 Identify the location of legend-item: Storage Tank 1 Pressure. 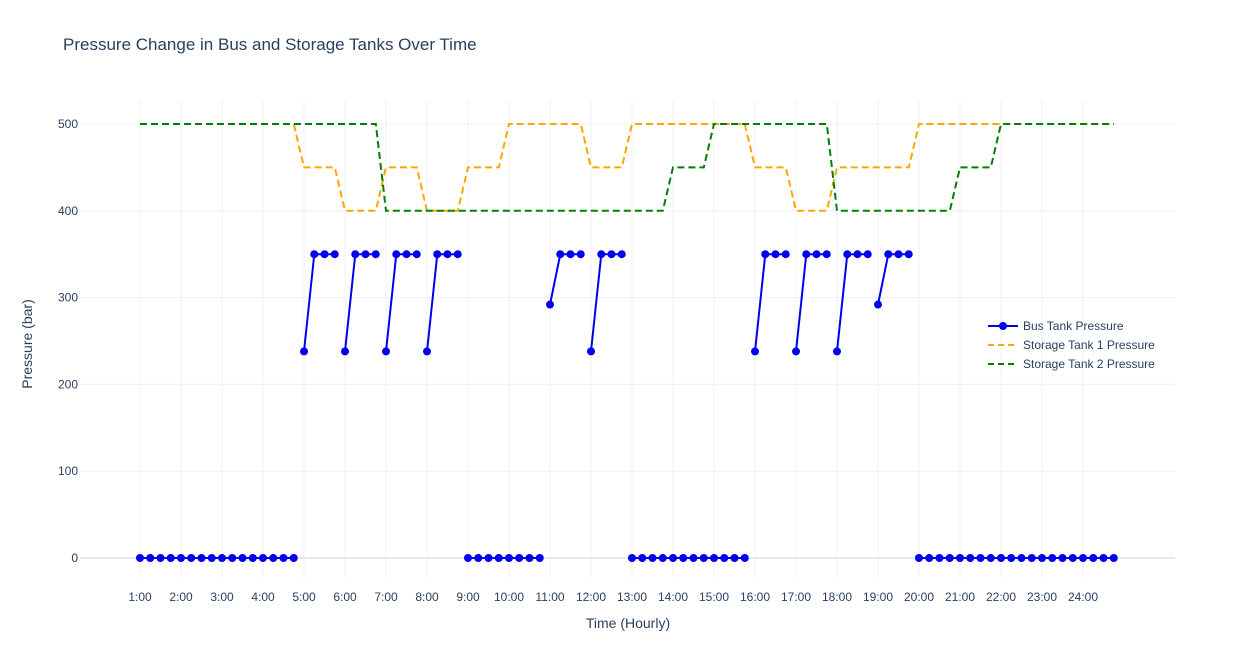
(1071, 345).